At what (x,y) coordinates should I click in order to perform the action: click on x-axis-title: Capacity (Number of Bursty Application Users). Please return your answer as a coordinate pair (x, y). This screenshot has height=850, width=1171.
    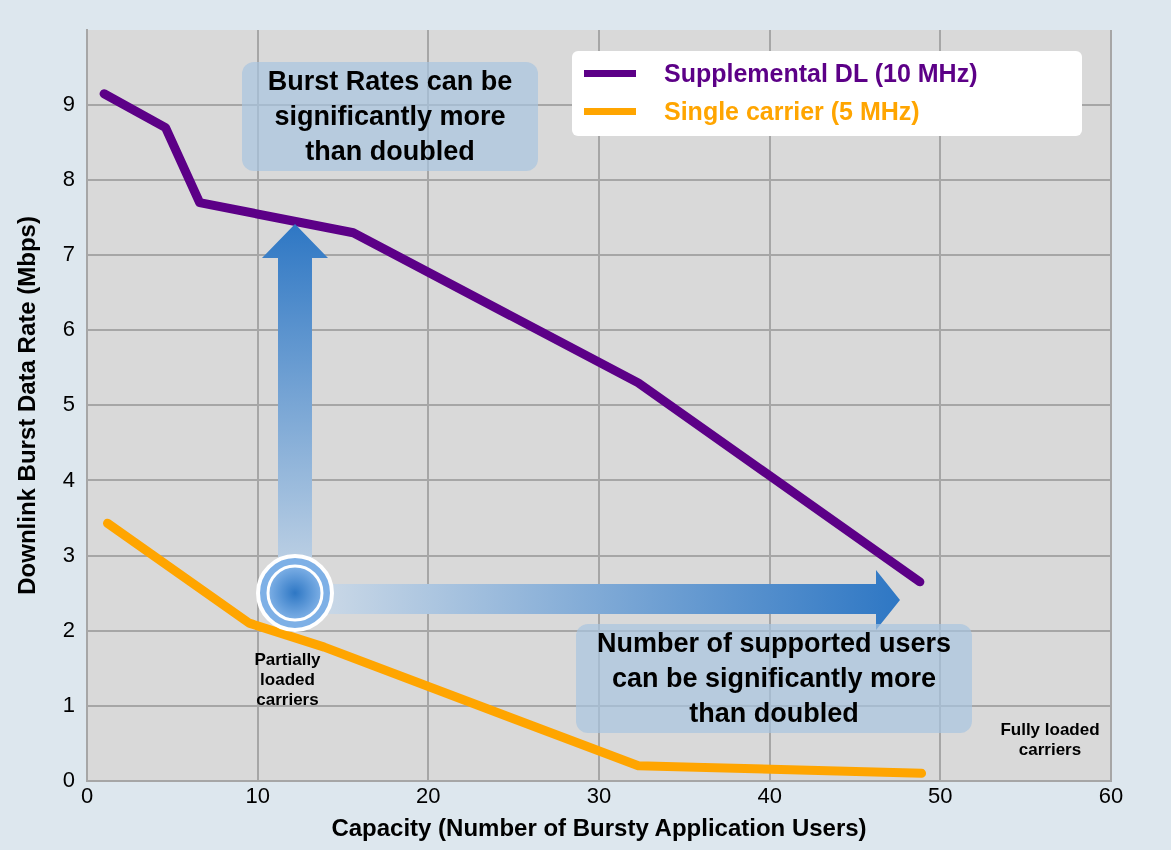
    Looking at the image, I should click on (599, 828).